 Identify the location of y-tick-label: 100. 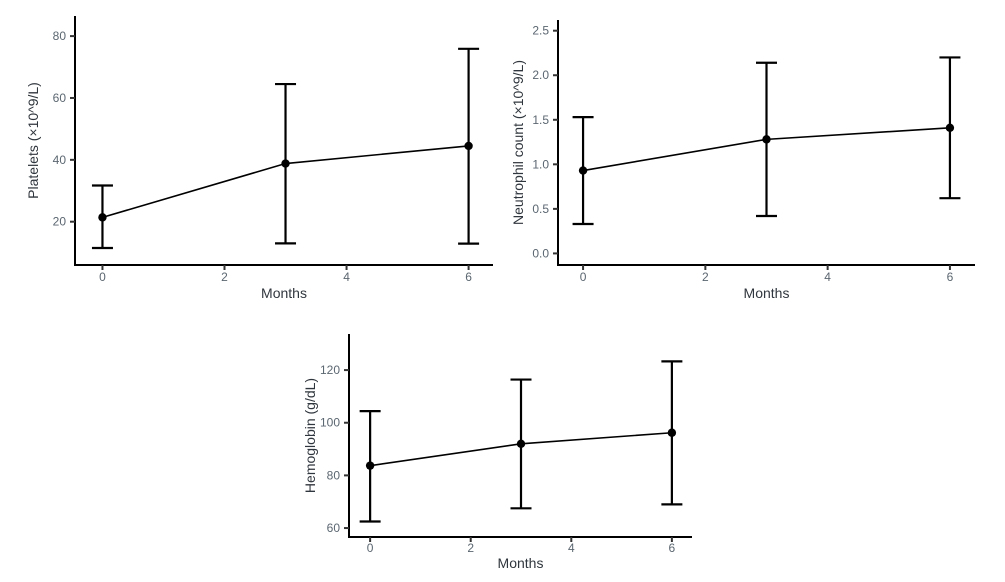
(330, 423).